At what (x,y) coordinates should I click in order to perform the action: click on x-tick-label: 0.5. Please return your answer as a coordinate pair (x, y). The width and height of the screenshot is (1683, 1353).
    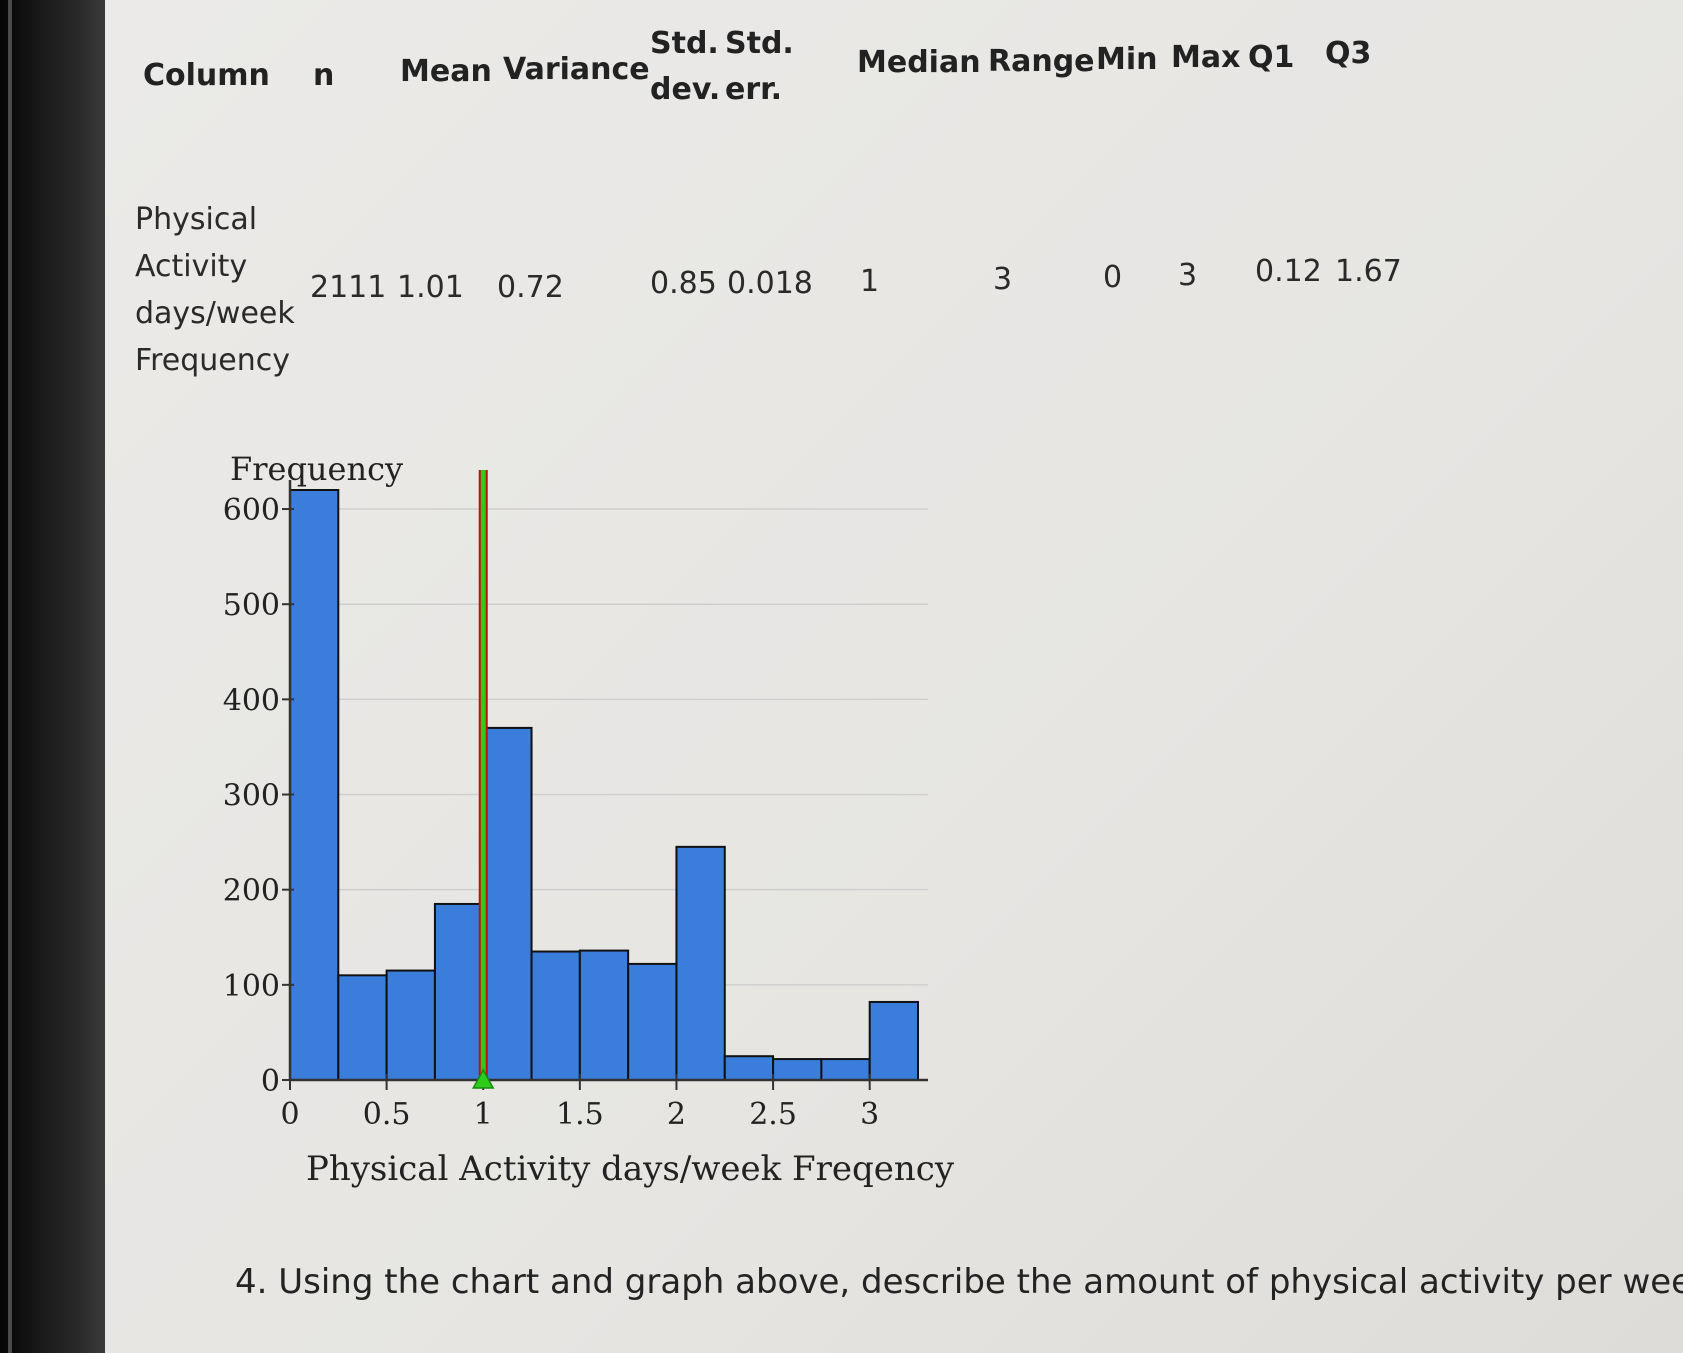
    Looking at the image, I should click on (387, 1114).